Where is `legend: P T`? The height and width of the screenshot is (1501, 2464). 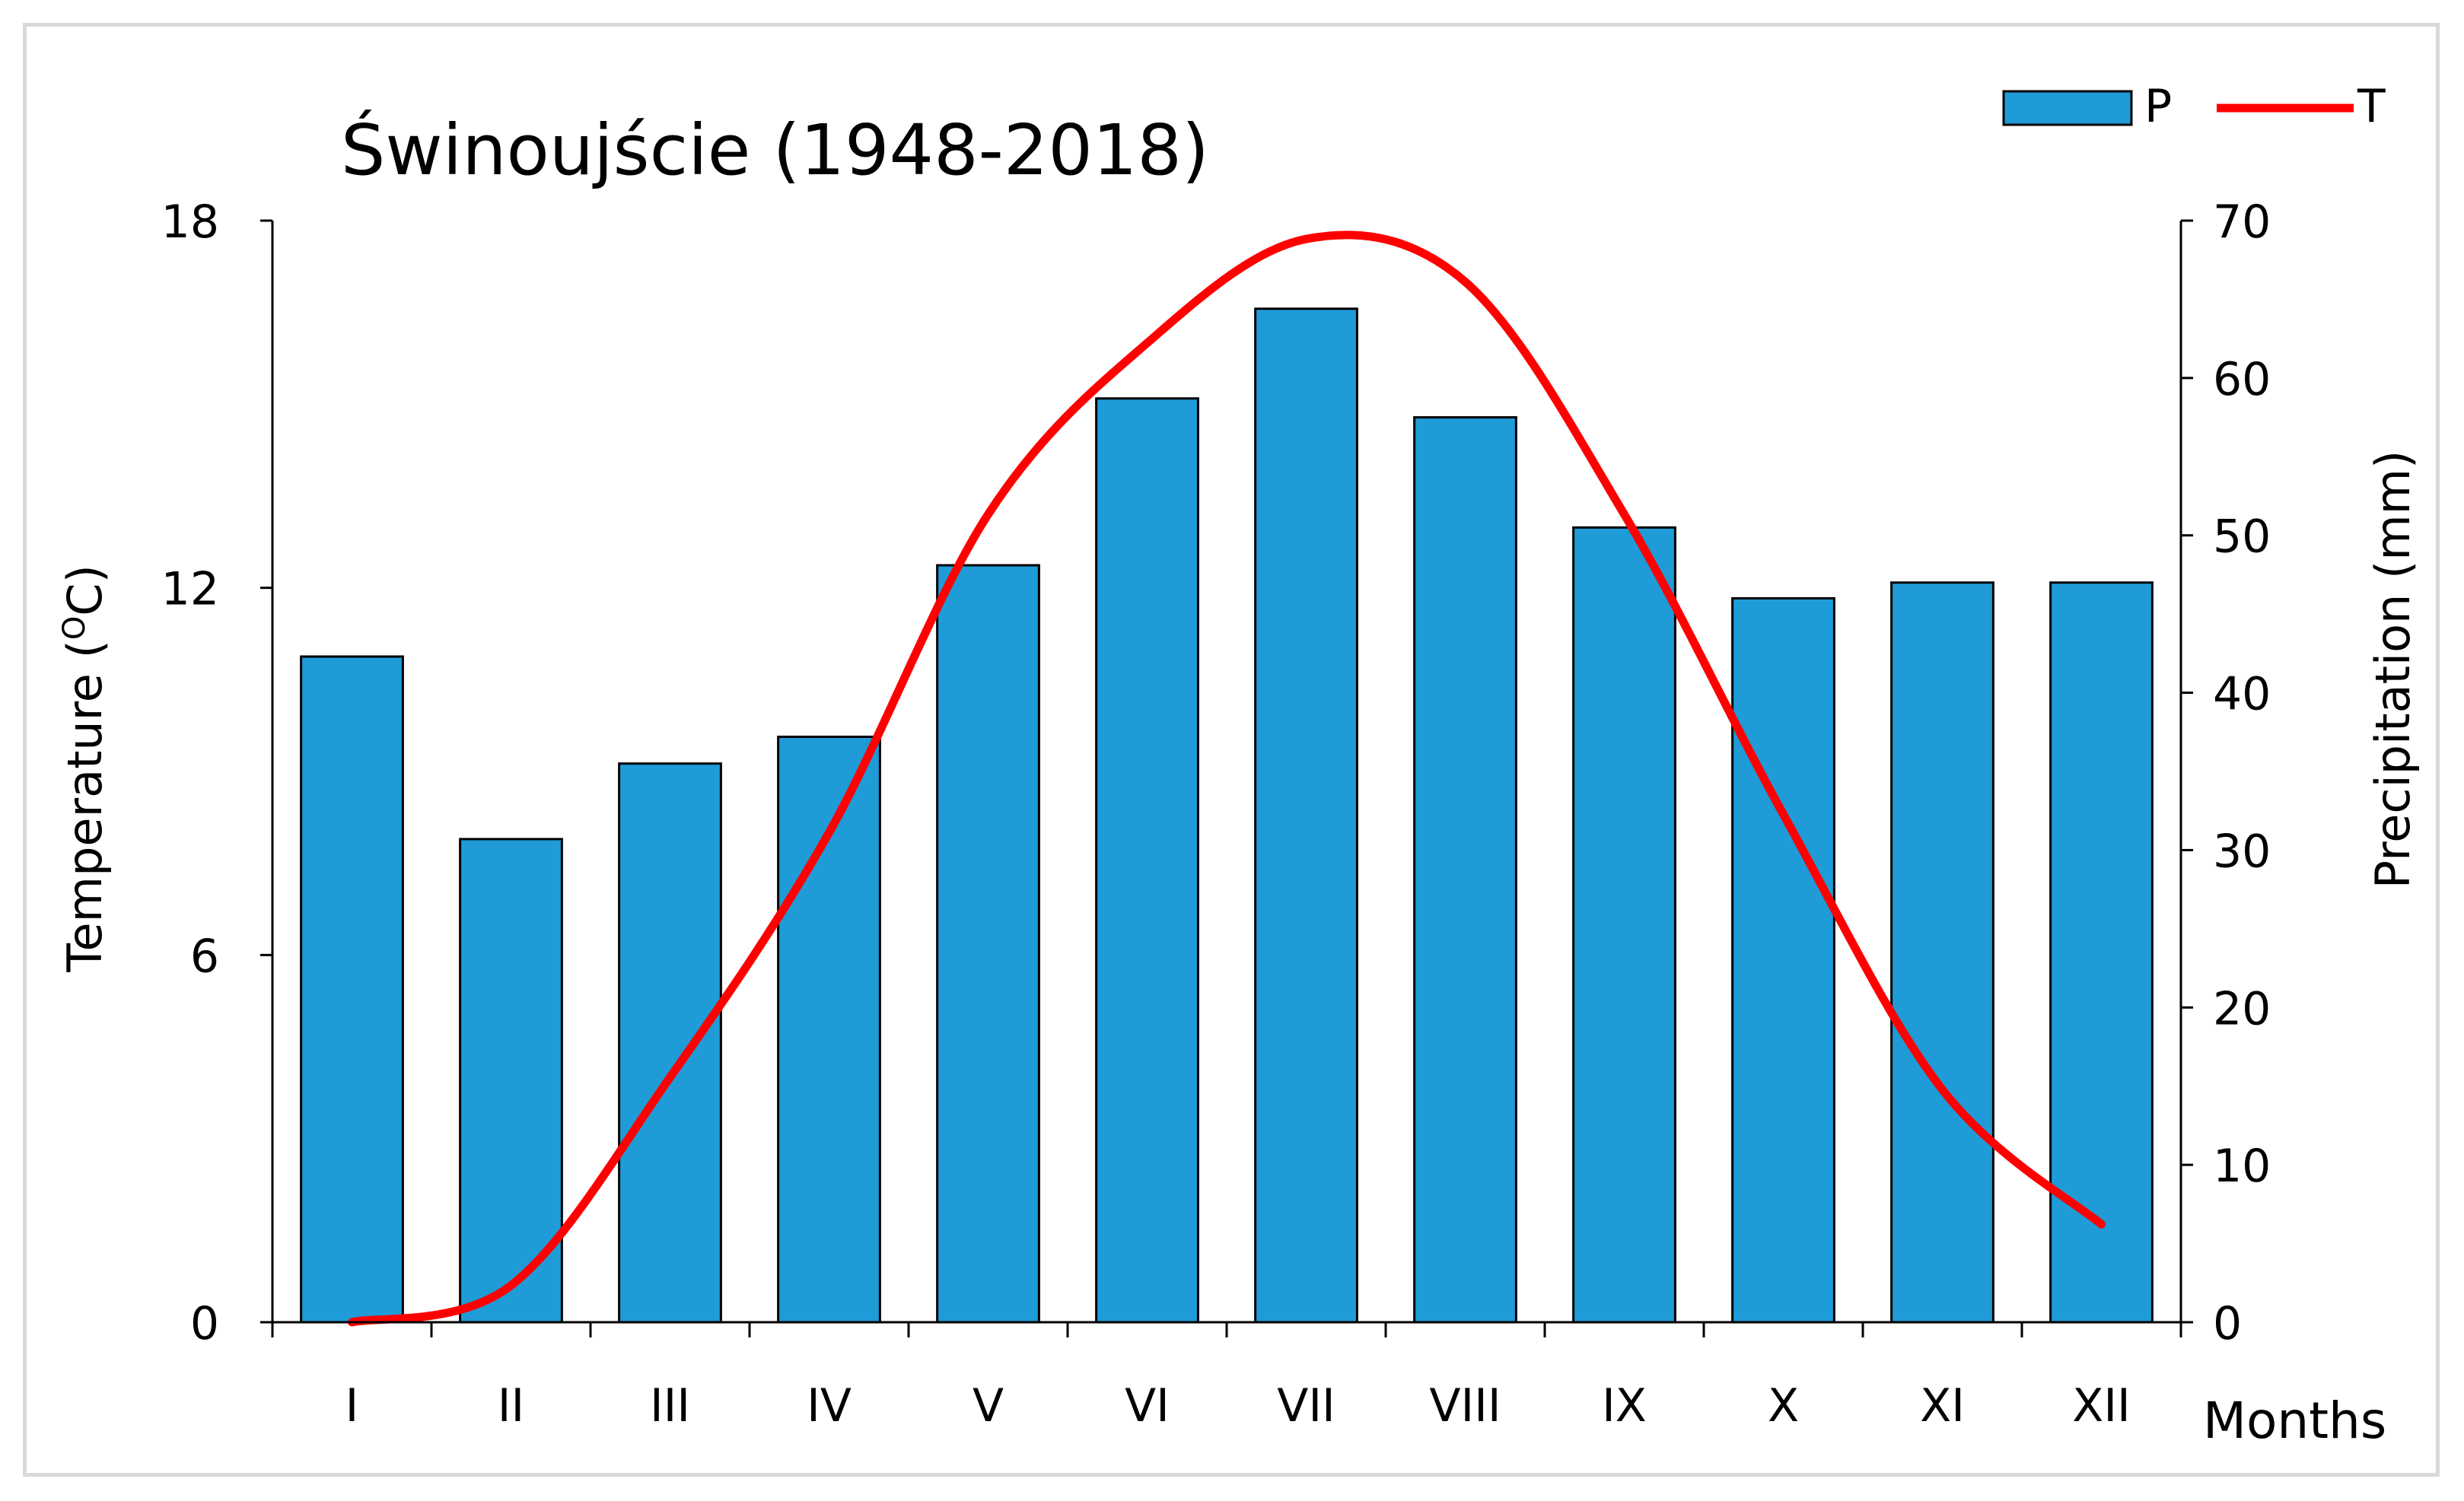
legend: P T is located at coordinates (2194, 106).